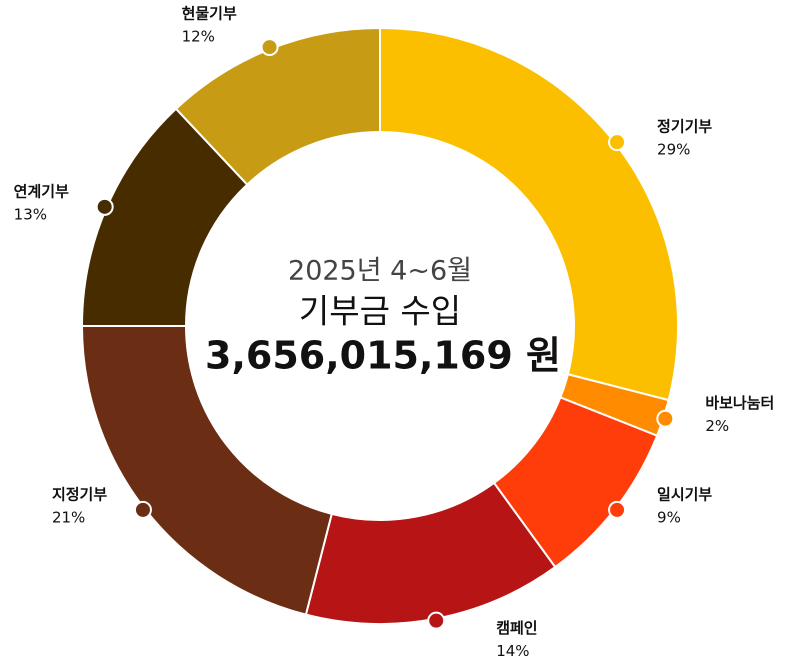 Image resolution: width=793 pixels, height=663 pixels. Describe the element at coordinates (380, 311) in the screenshot. I see `chart-subtitle: 기부금 수입` at that location.